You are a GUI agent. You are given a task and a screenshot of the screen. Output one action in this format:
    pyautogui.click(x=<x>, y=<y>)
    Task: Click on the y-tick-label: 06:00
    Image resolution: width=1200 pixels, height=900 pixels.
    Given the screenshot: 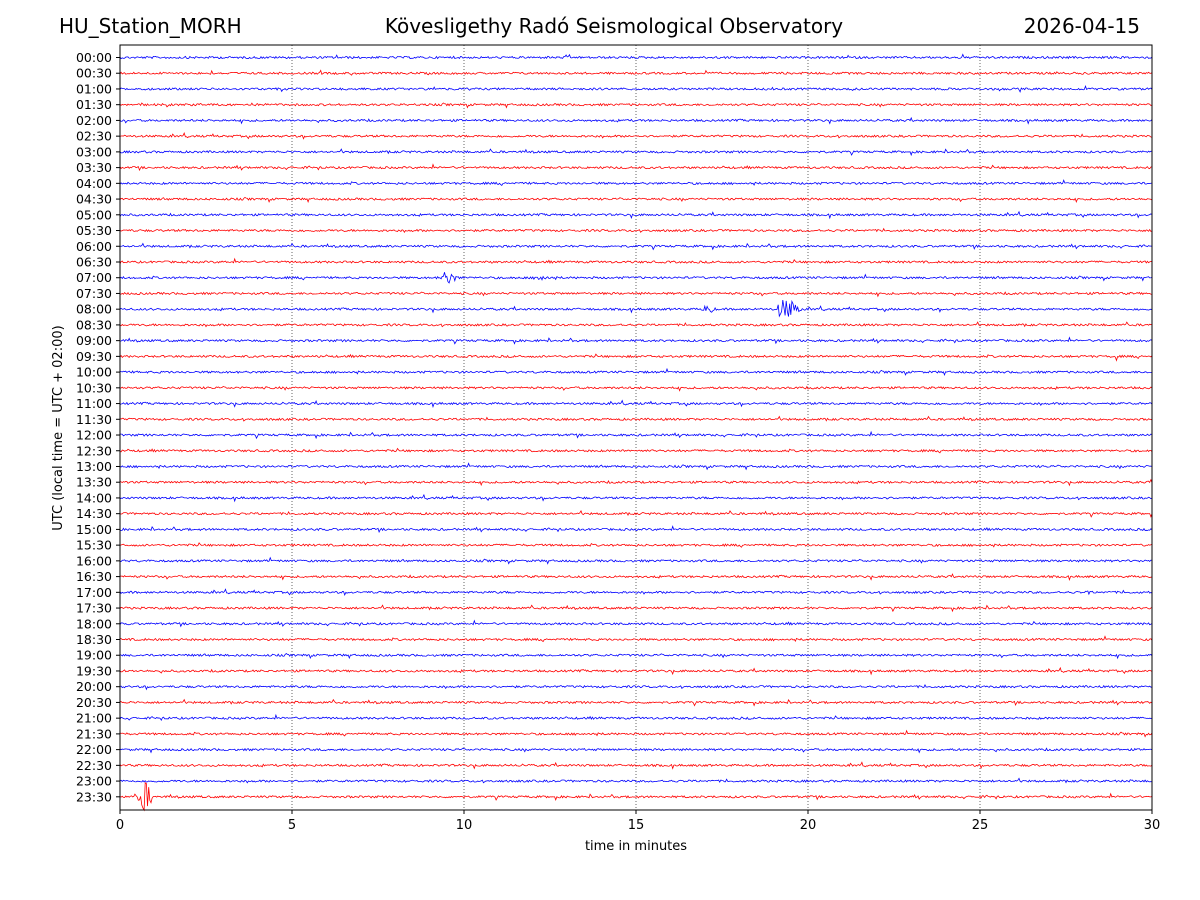 What is the action you would take?
    pyautogui.click(x=94, y=246)
    